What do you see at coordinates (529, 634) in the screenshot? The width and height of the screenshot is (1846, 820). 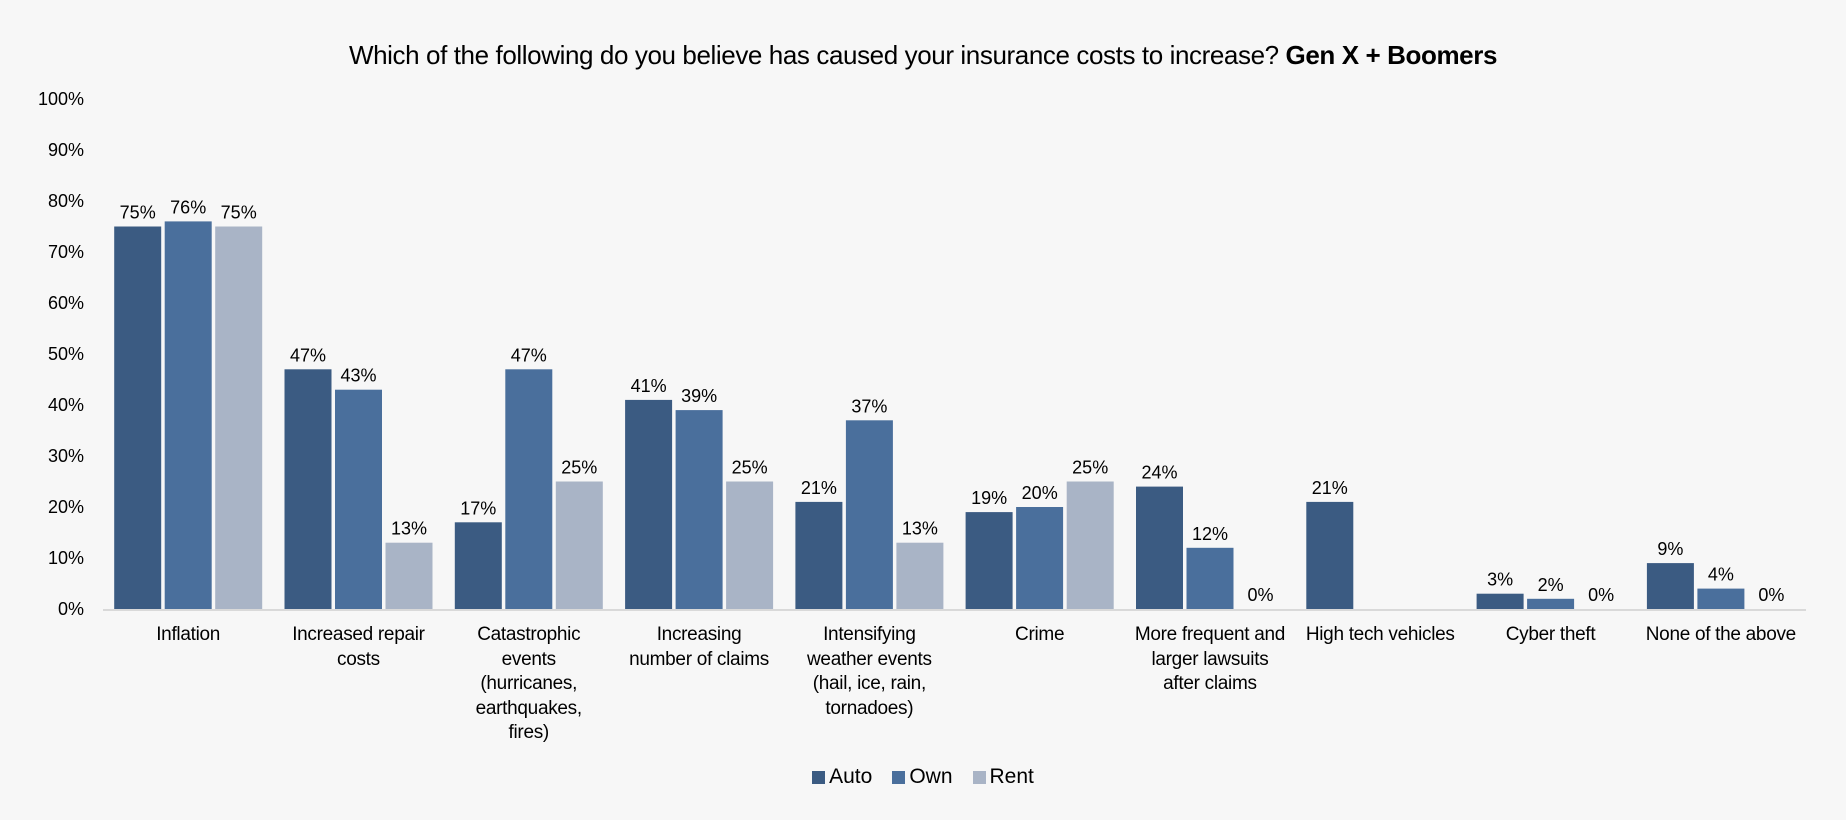 I see `x-tick-label-line: Catastrophic` at bounding box center [529, 634].